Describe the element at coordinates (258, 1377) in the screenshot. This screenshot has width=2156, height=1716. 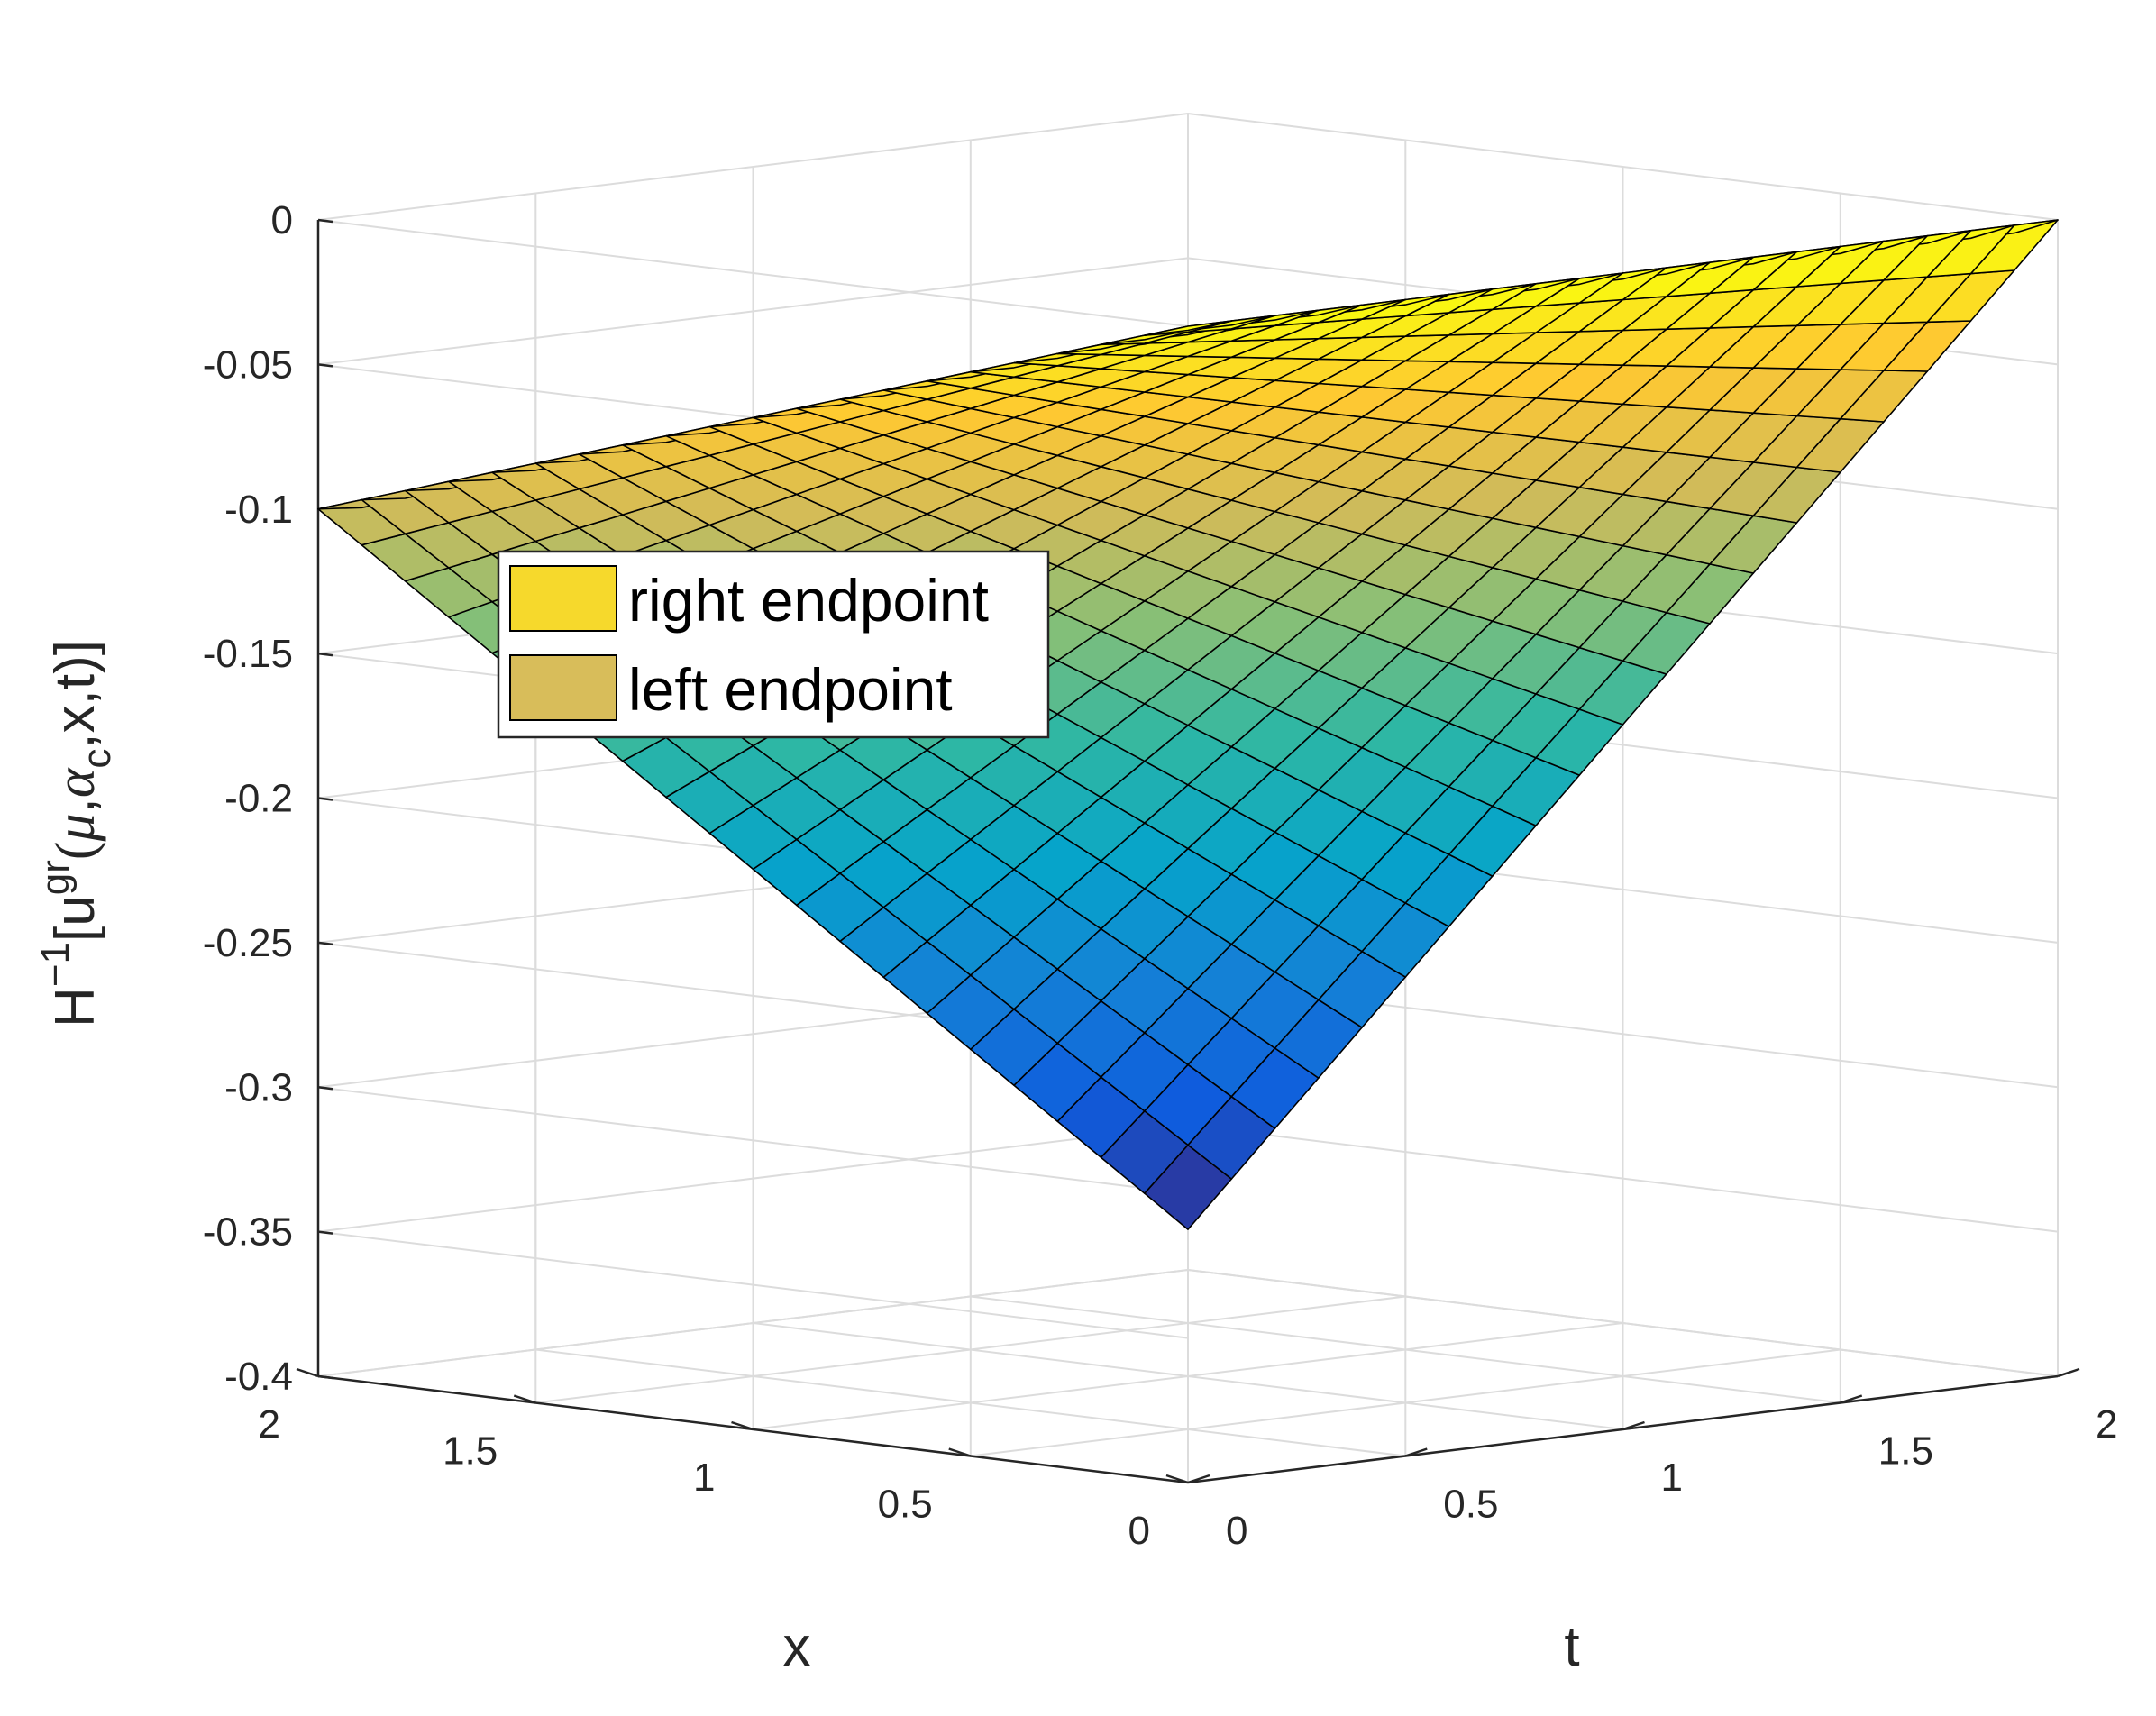
I see `z-tick-label-8: -0.4` at that location.